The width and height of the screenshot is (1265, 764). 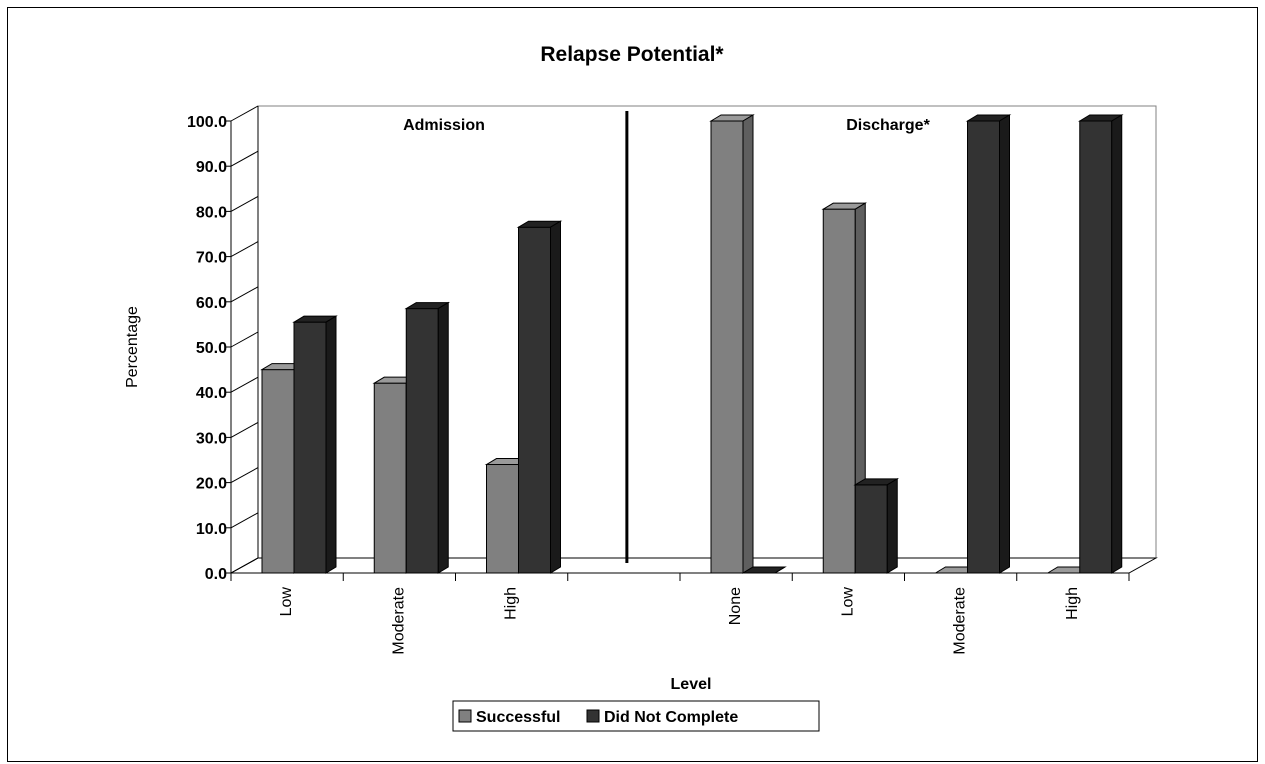 I want to click on bar-admission-moderate-did-not-complete-side, so click(x=443, y=437).